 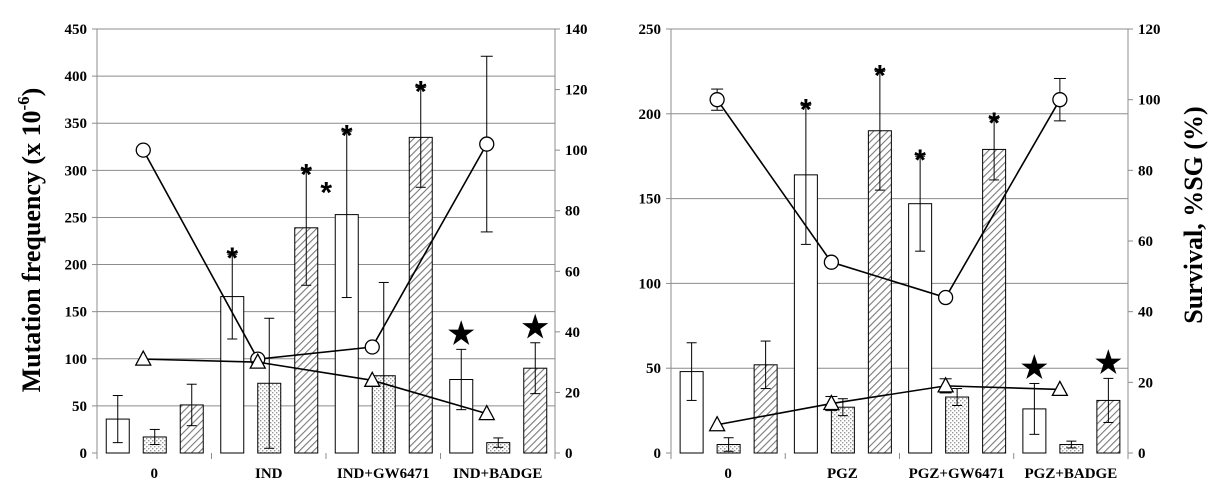 What do you see at coordinates (572, 272) in the screenshot?
I see `left-y2-tick-label: 60` at bounding box center [572, 272].